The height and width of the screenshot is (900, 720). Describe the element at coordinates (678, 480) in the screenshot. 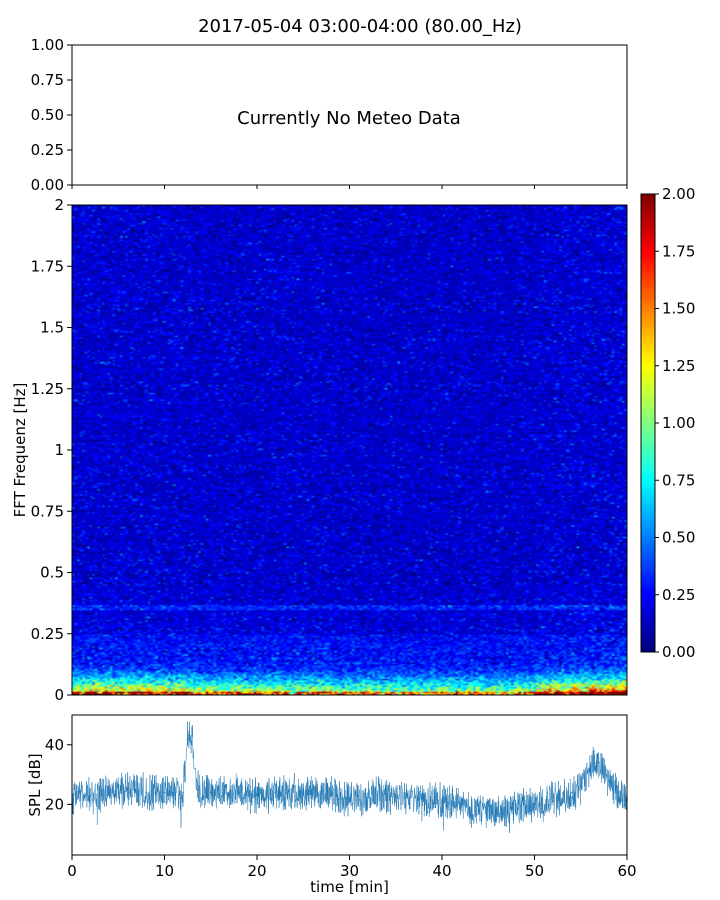

I see `colorbar-tick-label: 0.75` at that location.